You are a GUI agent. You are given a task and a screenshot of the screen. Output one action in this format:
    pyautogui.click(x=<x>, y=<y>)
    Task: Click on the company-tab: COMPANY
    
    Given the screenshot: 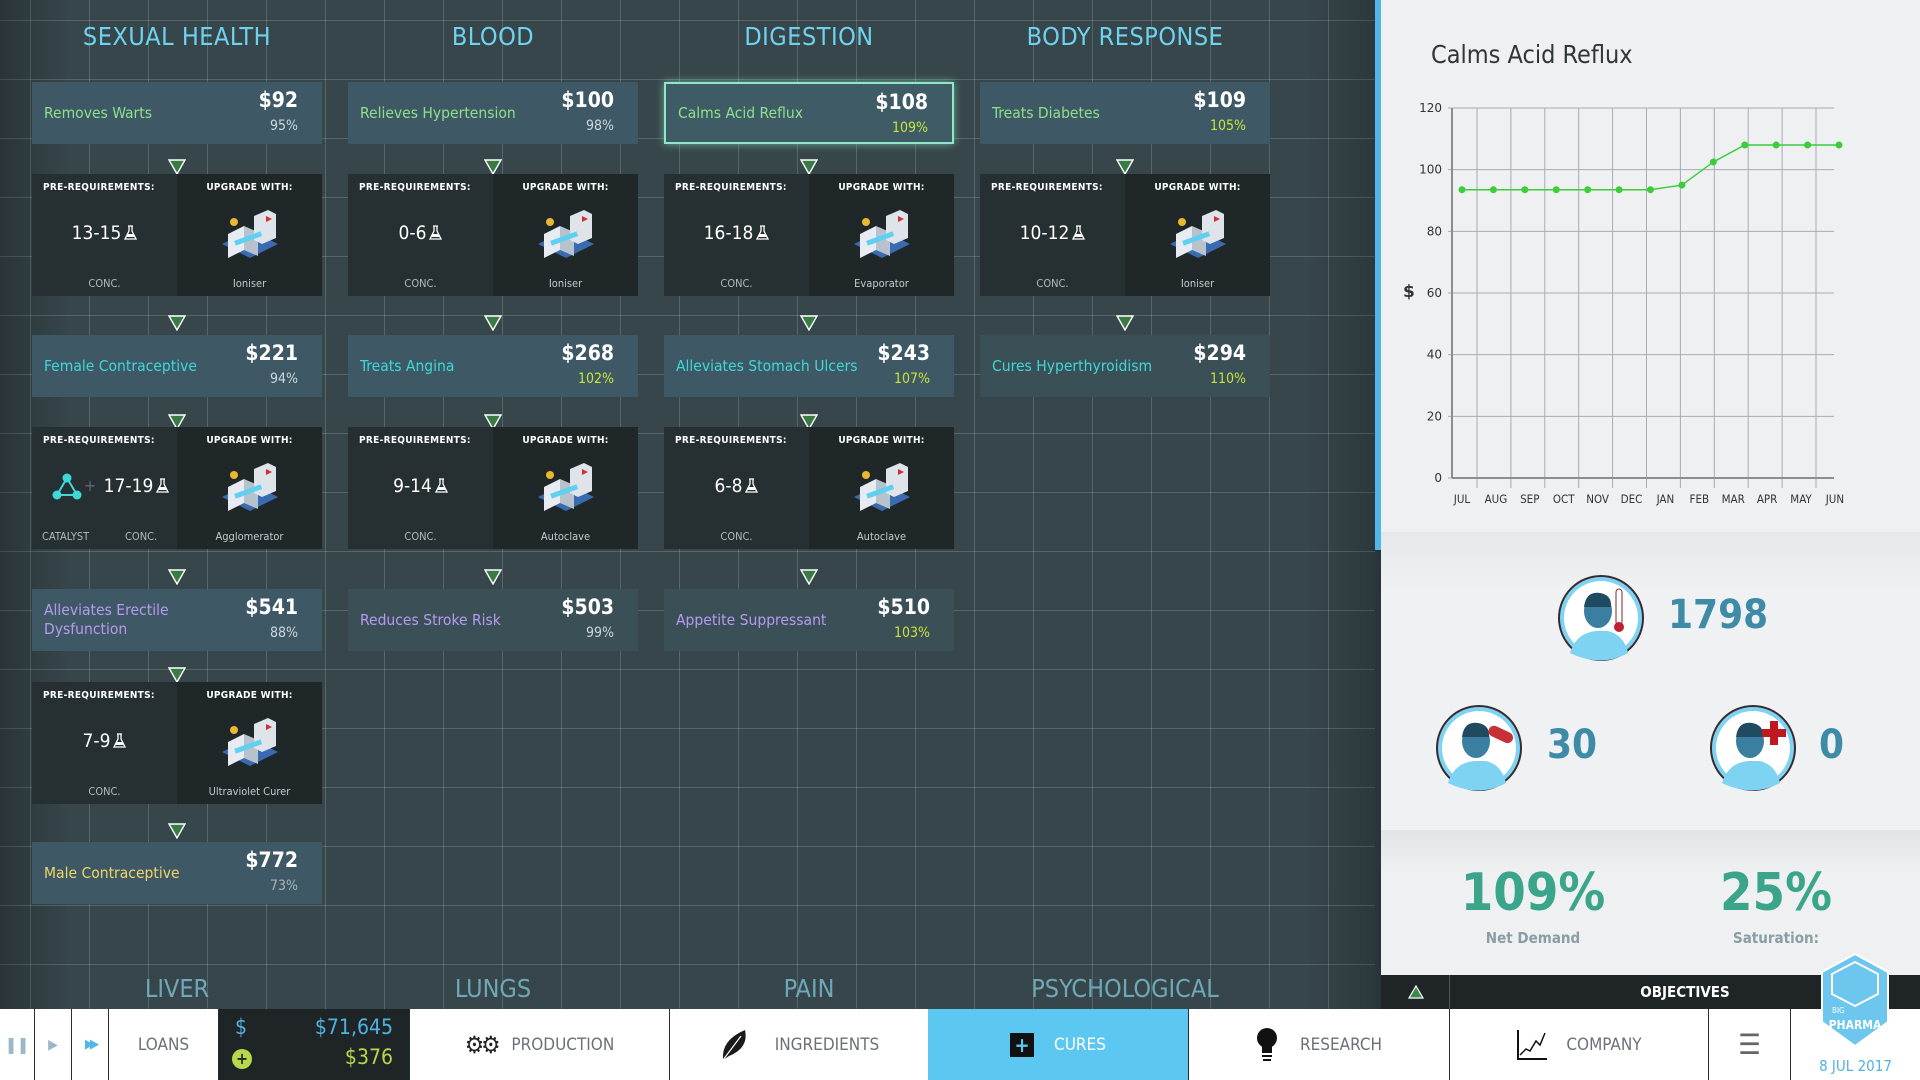 What is the action you would take?
    pyautogui.click(x=1578, y=1044)
    